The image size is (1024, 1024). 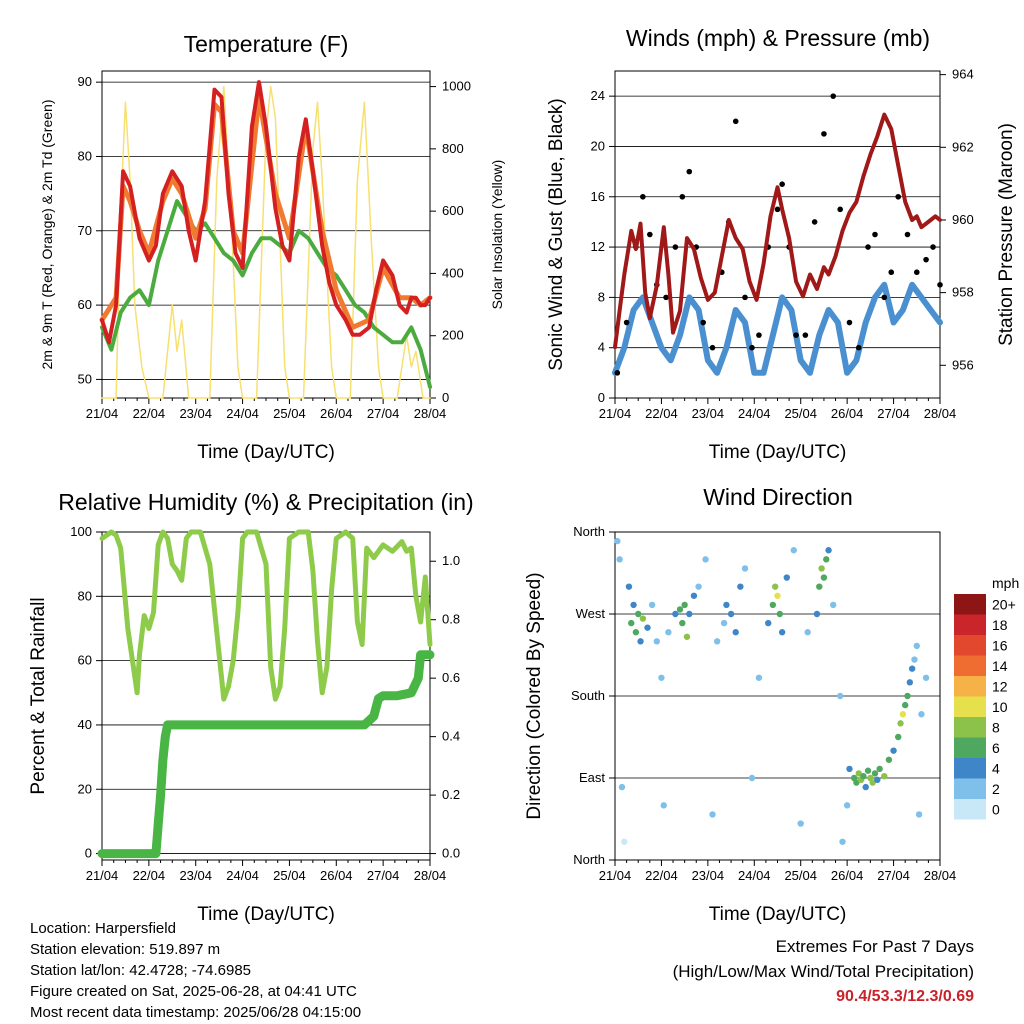 What do you see at coordinates (777, 328) in the screenshot?
I see `wind-series-band` at bounding box center [777, 328].